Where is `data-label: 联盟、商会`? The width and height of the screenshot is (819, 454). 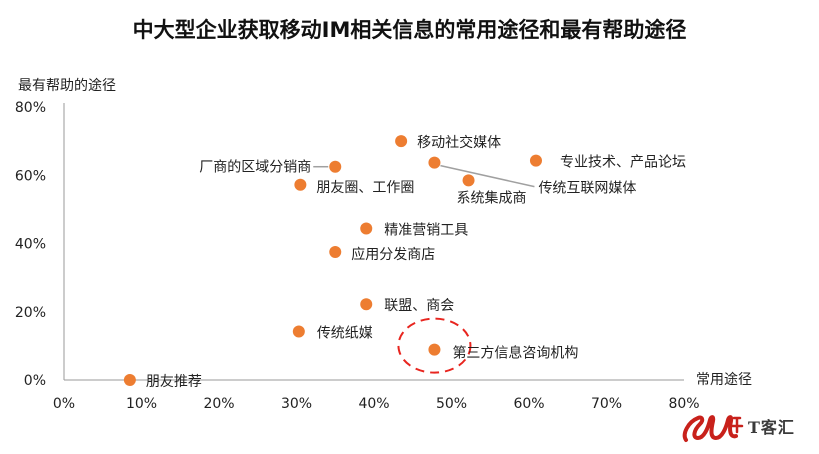 data-label: 联盟、商会 is located at coordinates (419, 306).